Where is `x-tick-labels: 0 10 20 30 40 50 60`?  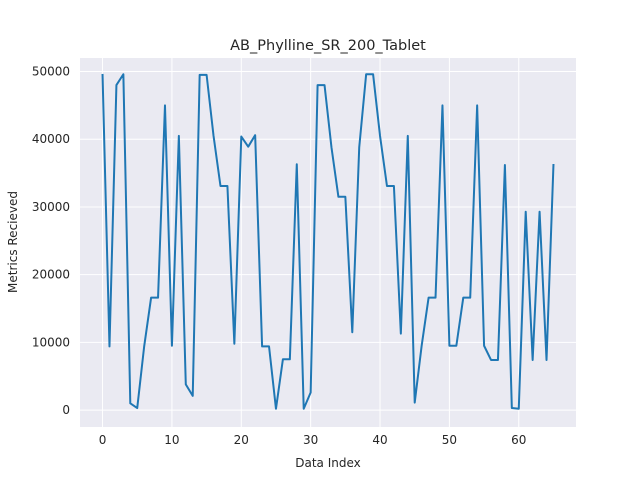
x-tick-labels: 0 10 20 30 40 50 60 is located at coordinates (313, 440).